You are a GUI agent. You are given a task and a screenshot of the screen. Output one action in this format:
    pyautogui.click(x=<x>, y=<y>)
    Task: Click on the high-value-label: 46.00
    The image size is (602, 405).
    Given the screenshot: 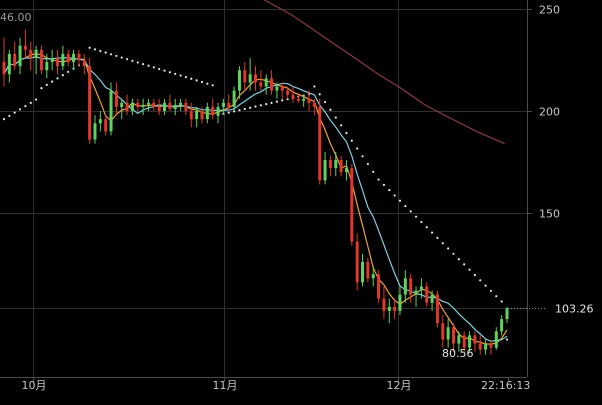 What is the action you would take?
    pyautogui.click(x=16, y=17)
    